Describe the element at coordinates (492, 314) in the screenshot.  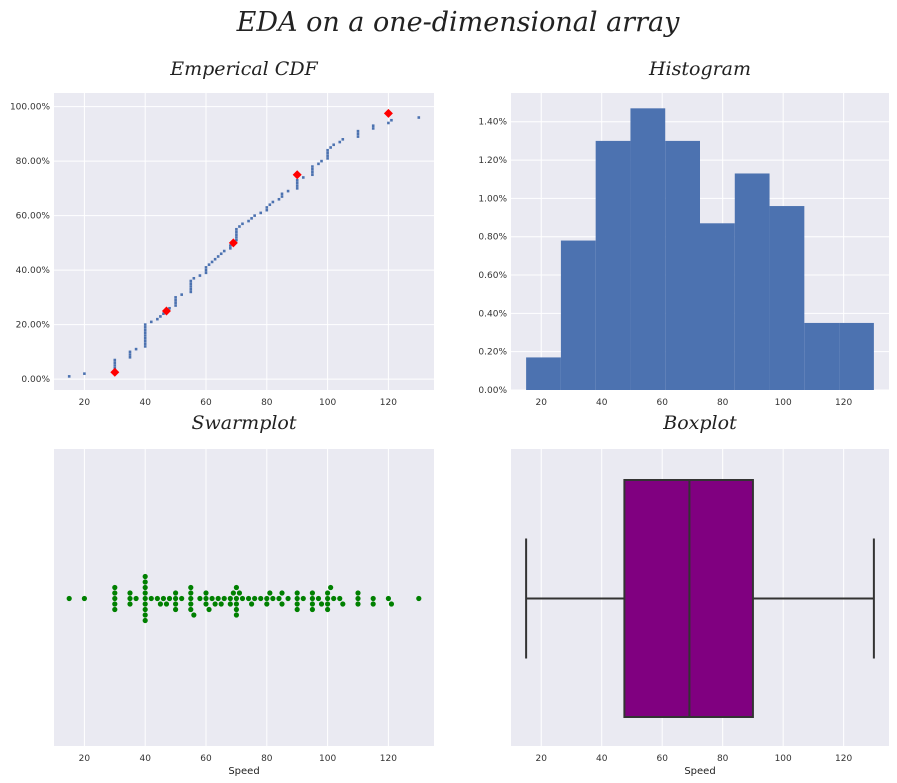
I see `histogram-ytick-label: 0.40%` at that location.